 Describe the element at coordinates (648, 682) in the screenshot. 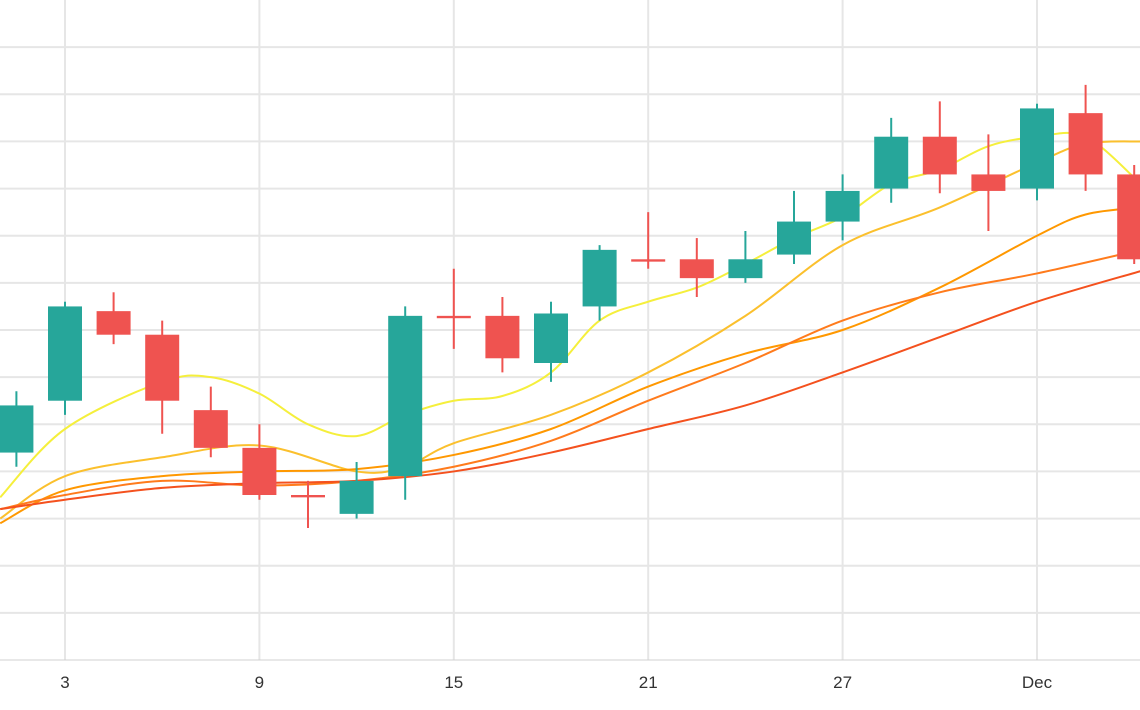

I see `x-tick-label: 21` at that location.